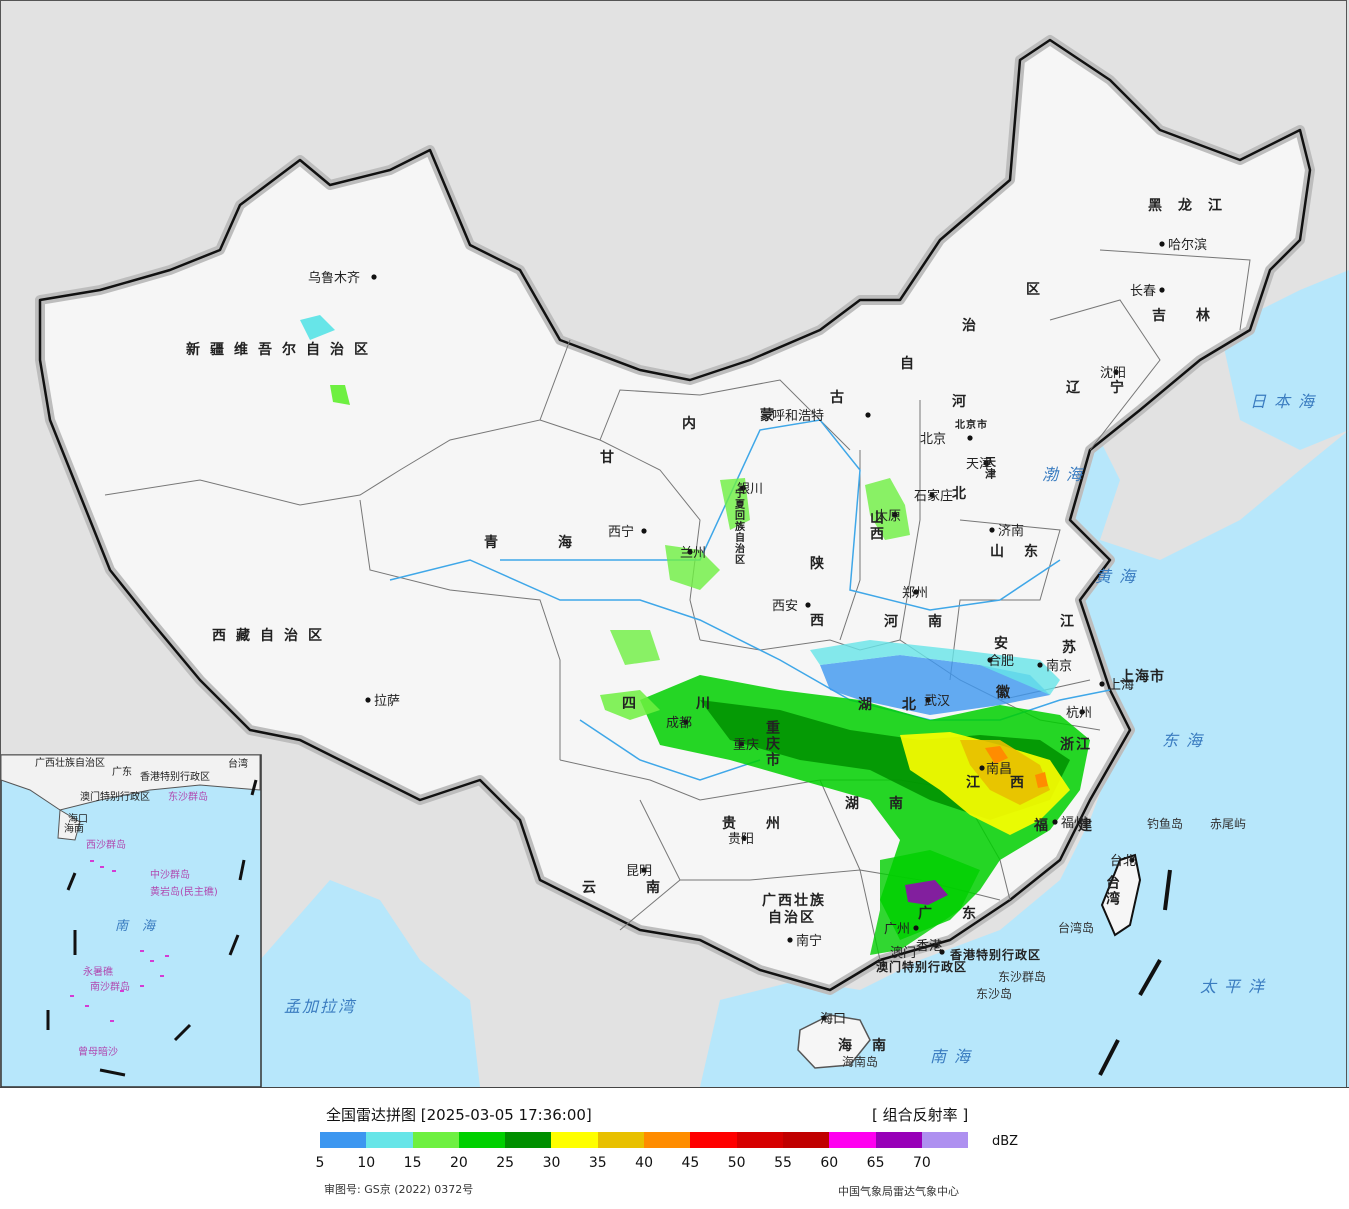 This screenshot has width=1349, height=1209. Describe the element at coordinates (962, 913) in the screenshot. I see `province-label-guangdong: 广东` at that location.